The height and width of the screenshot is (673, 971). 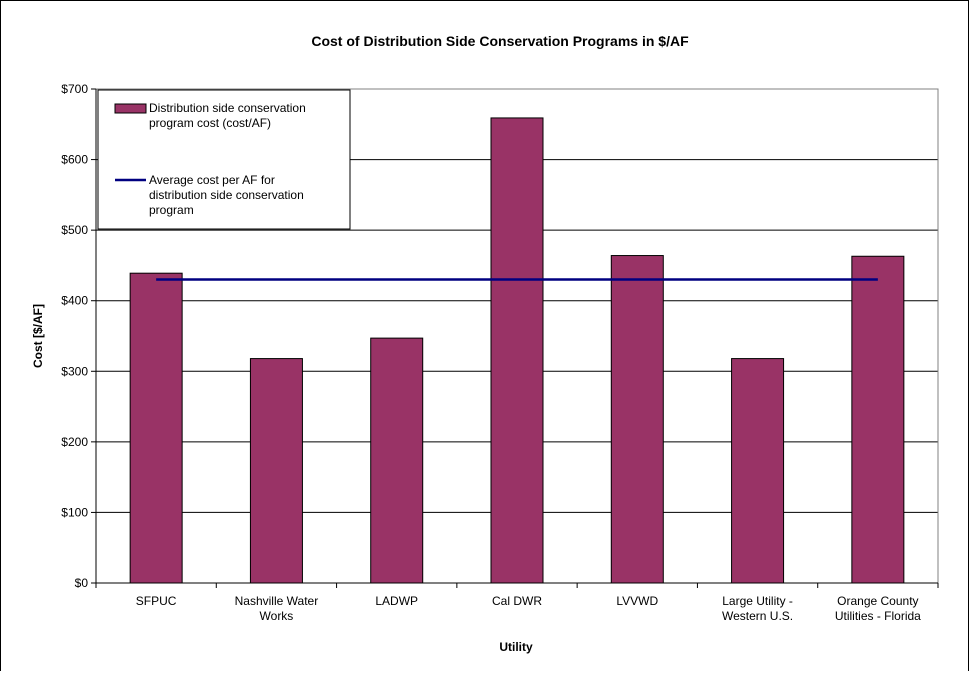 I want to click on x-tick-label: LVVWD, so click(x=637, y=601).